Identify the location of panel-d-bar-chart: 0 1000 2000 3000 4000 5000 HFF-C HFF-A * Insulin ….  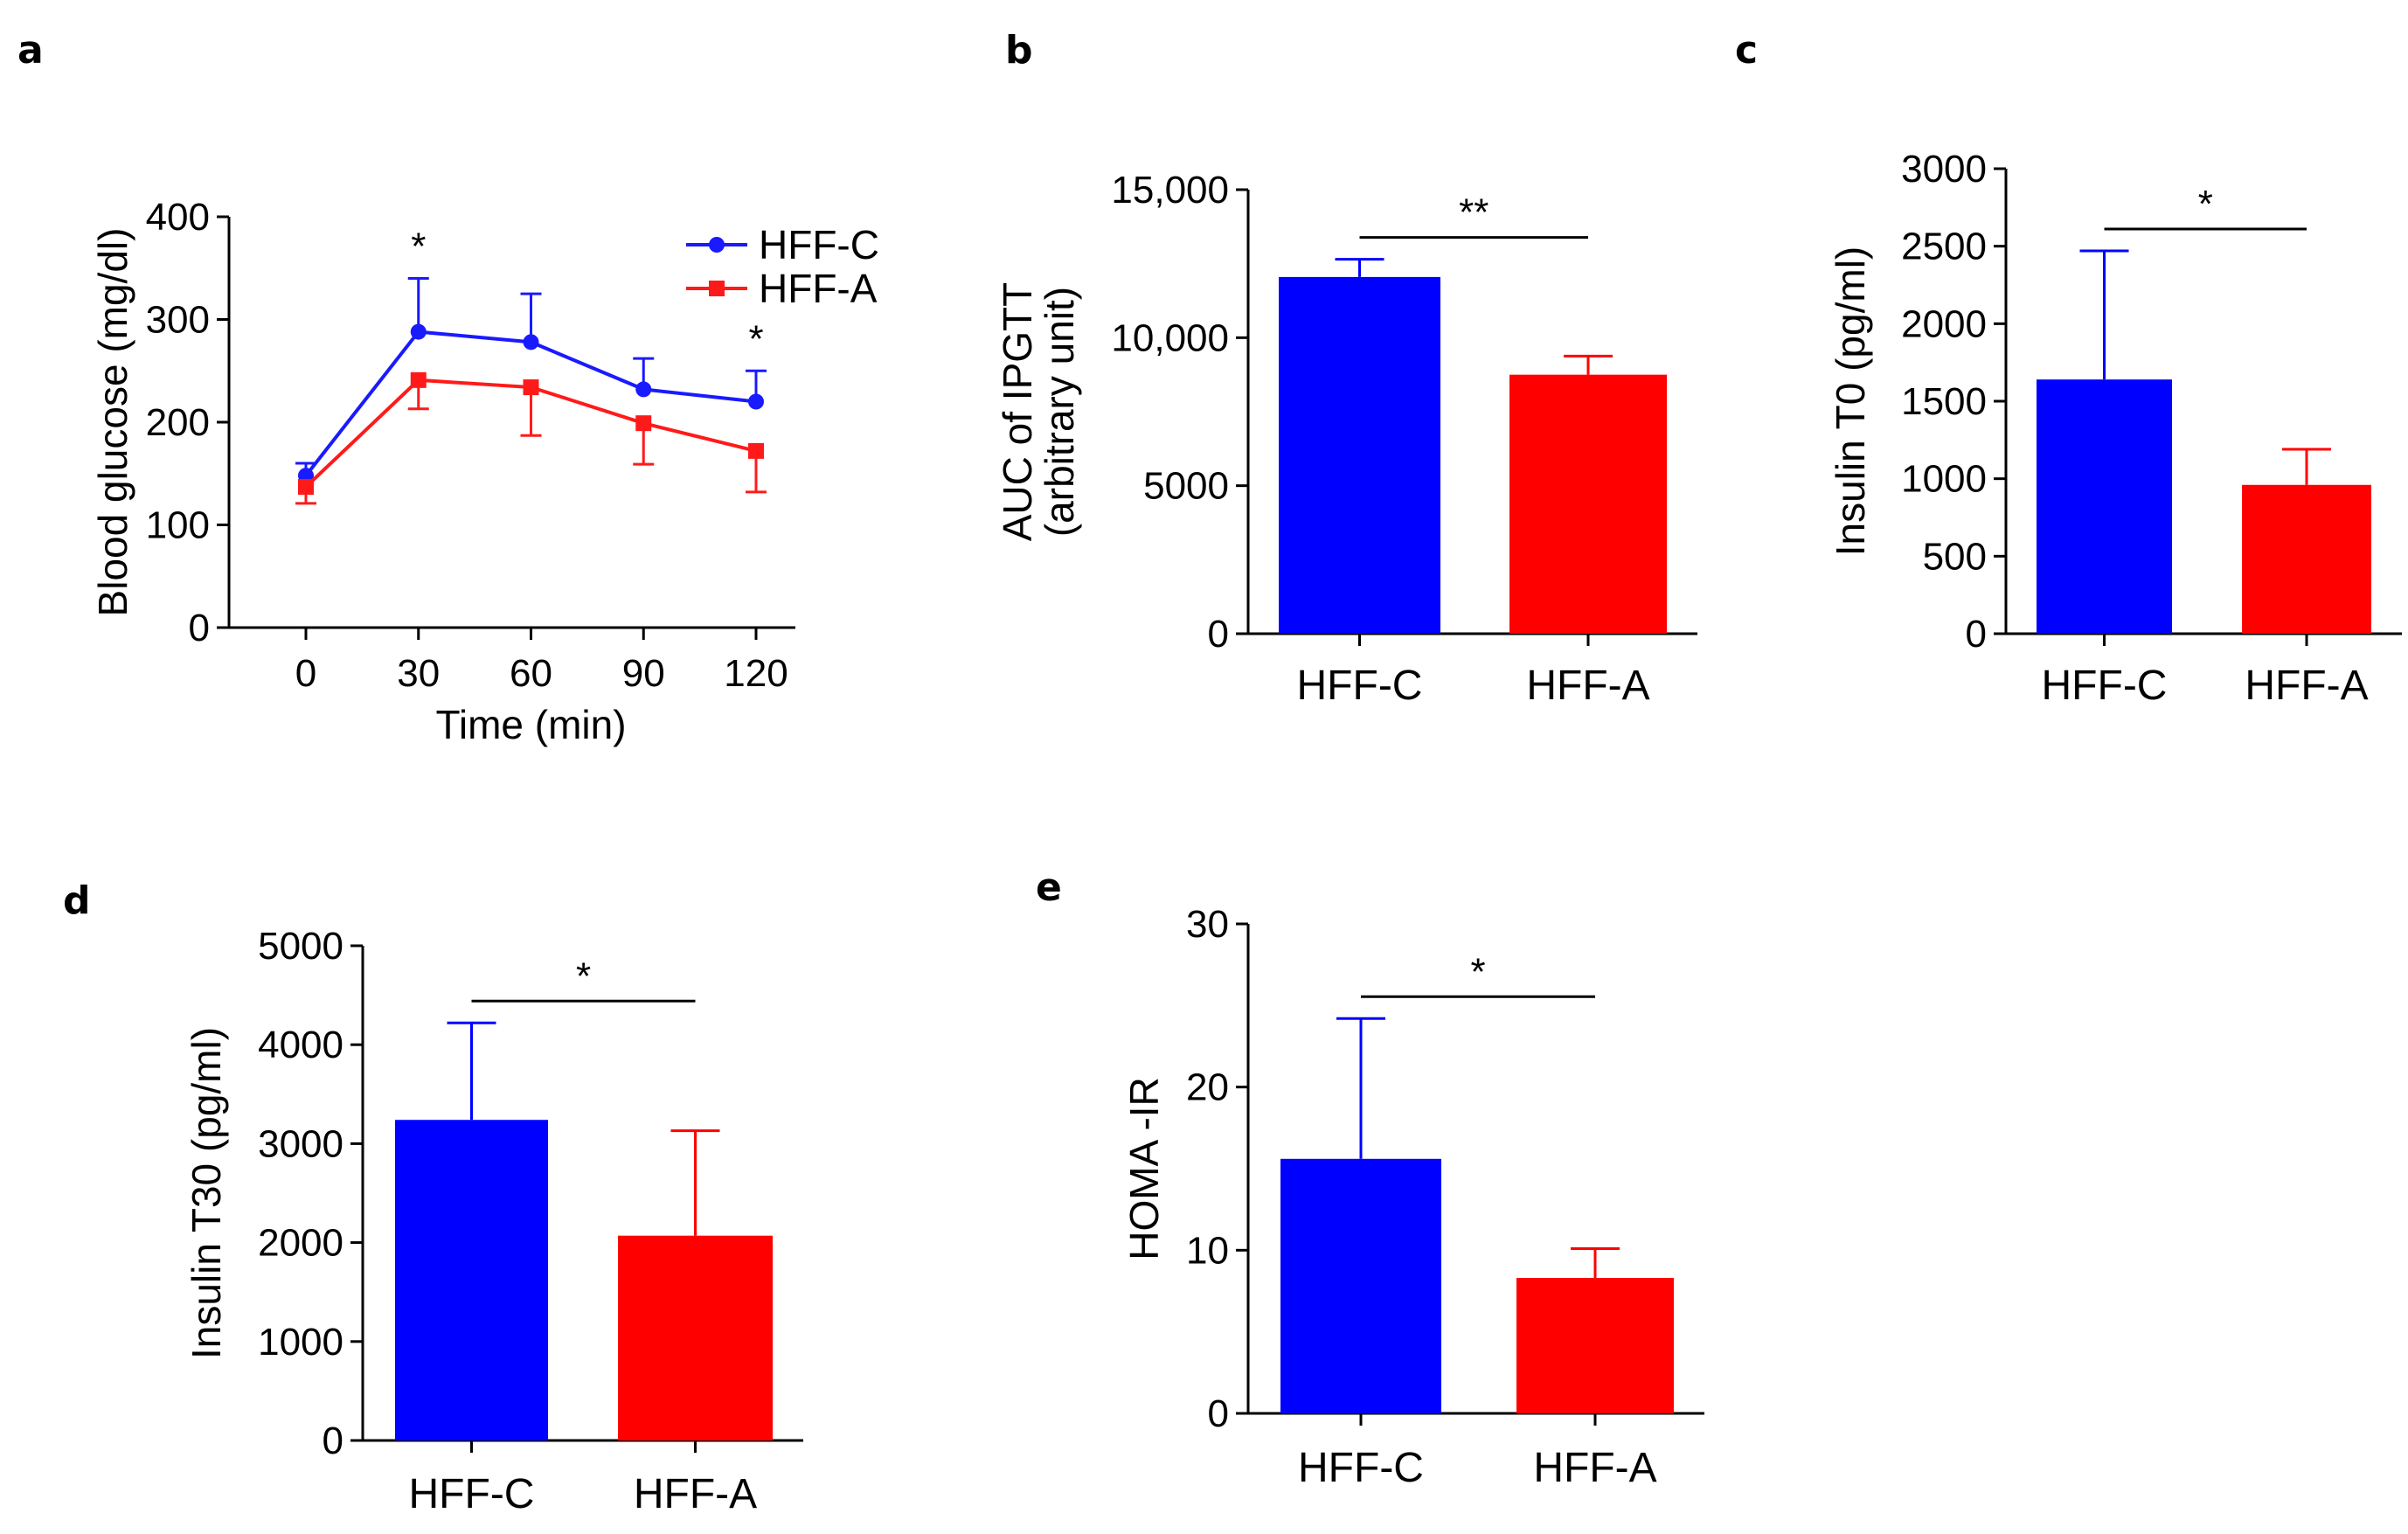
(493, 1221).